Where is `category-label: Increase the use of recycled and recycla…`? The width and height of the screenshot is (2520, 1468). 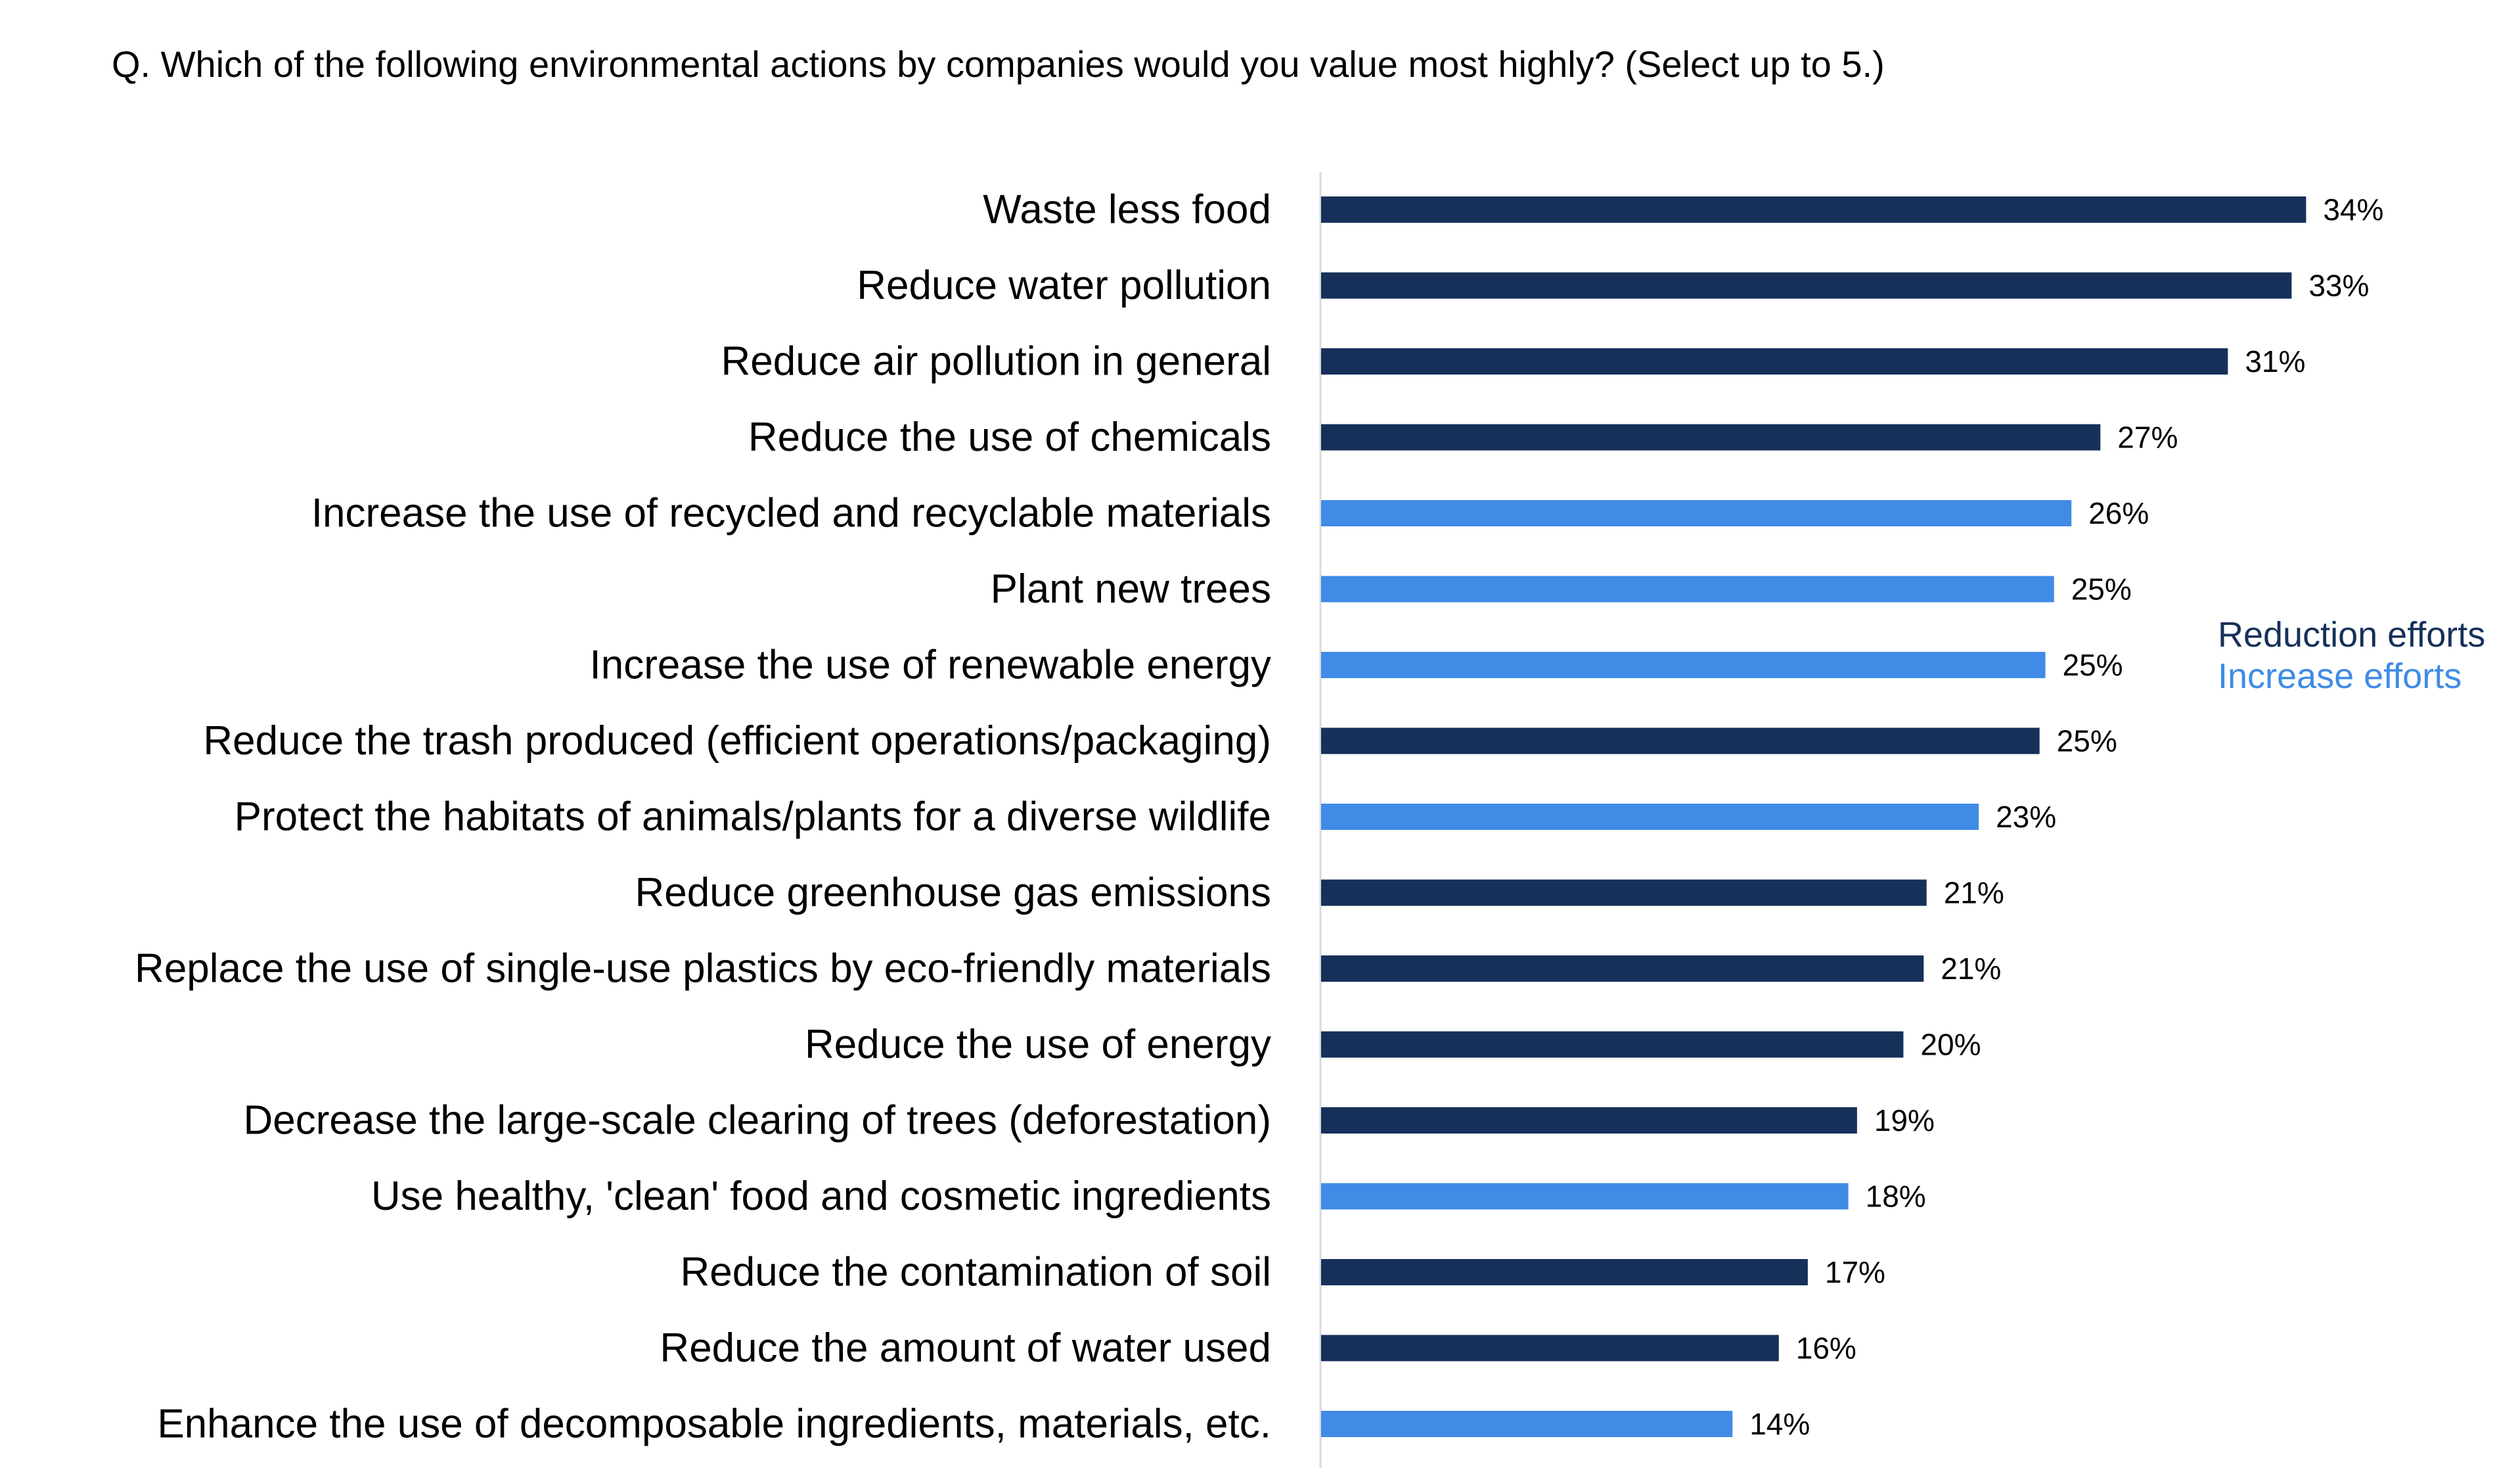 category-label: Increase the use of recycled and recycla… is located at coordinates (791, 514).